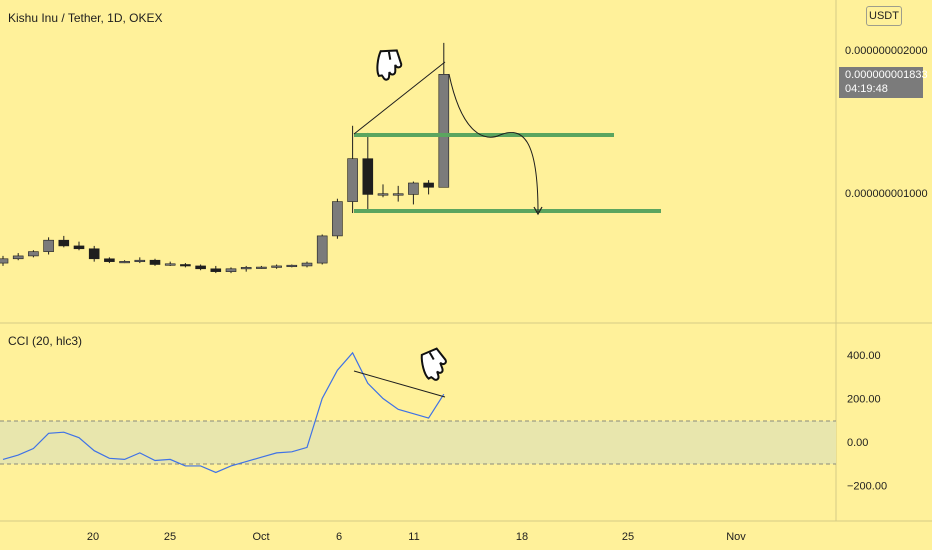  I want to click on bar-countdown: 04:19:48, so click(866, 89).